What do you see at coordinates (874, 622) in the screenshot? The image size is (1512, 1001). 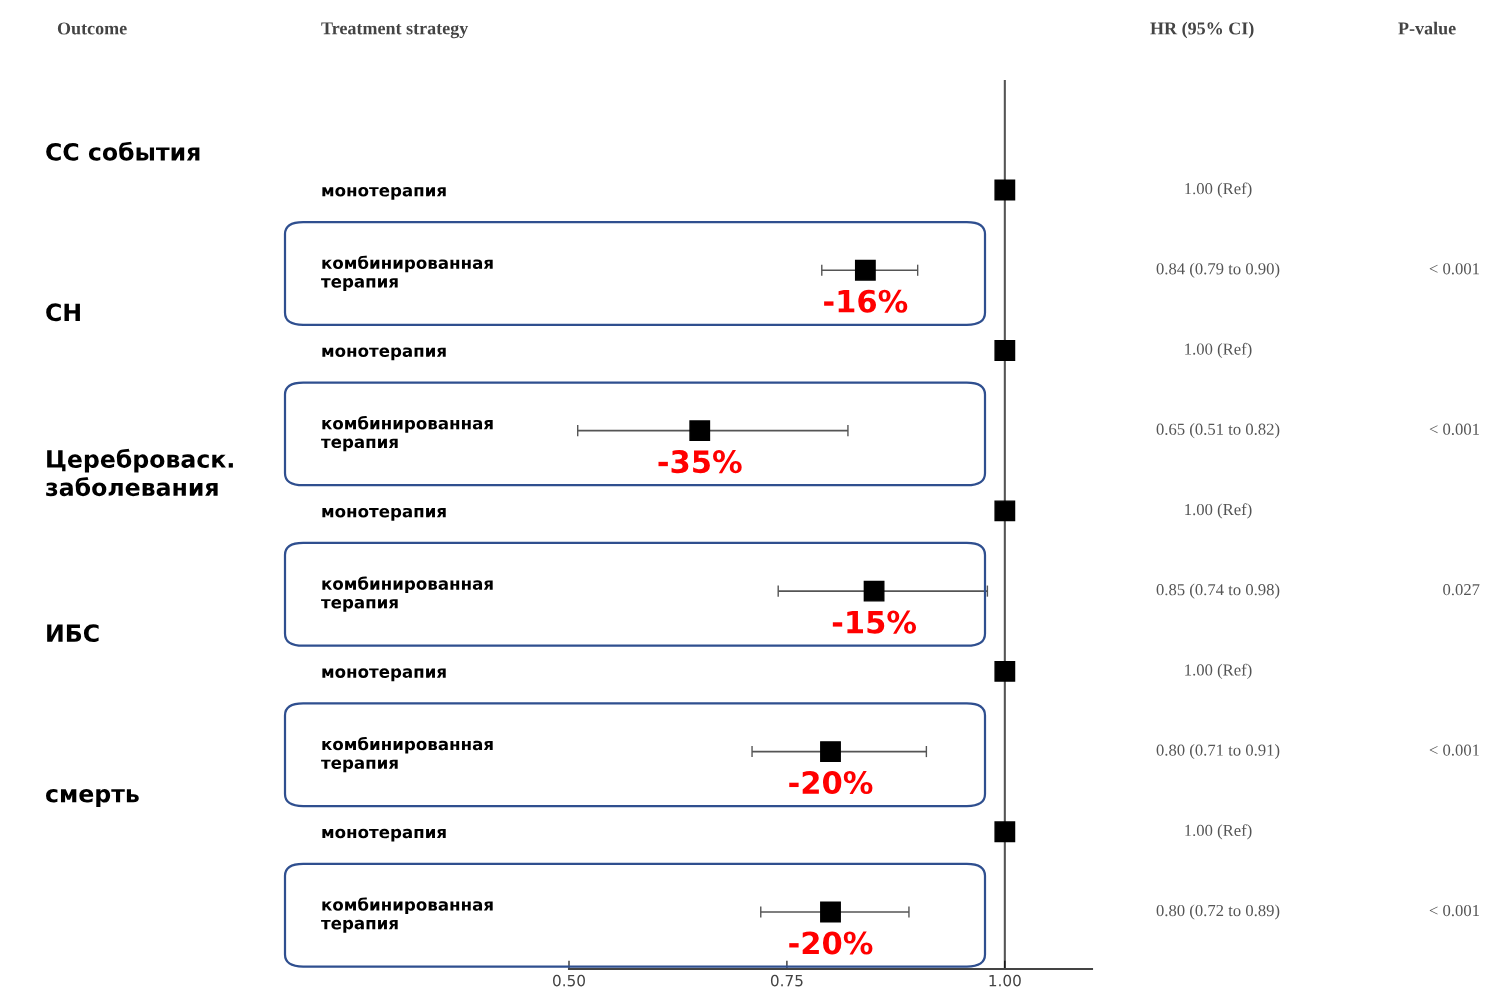 I see `annotation: -15%` at bounding box center [874, 622].